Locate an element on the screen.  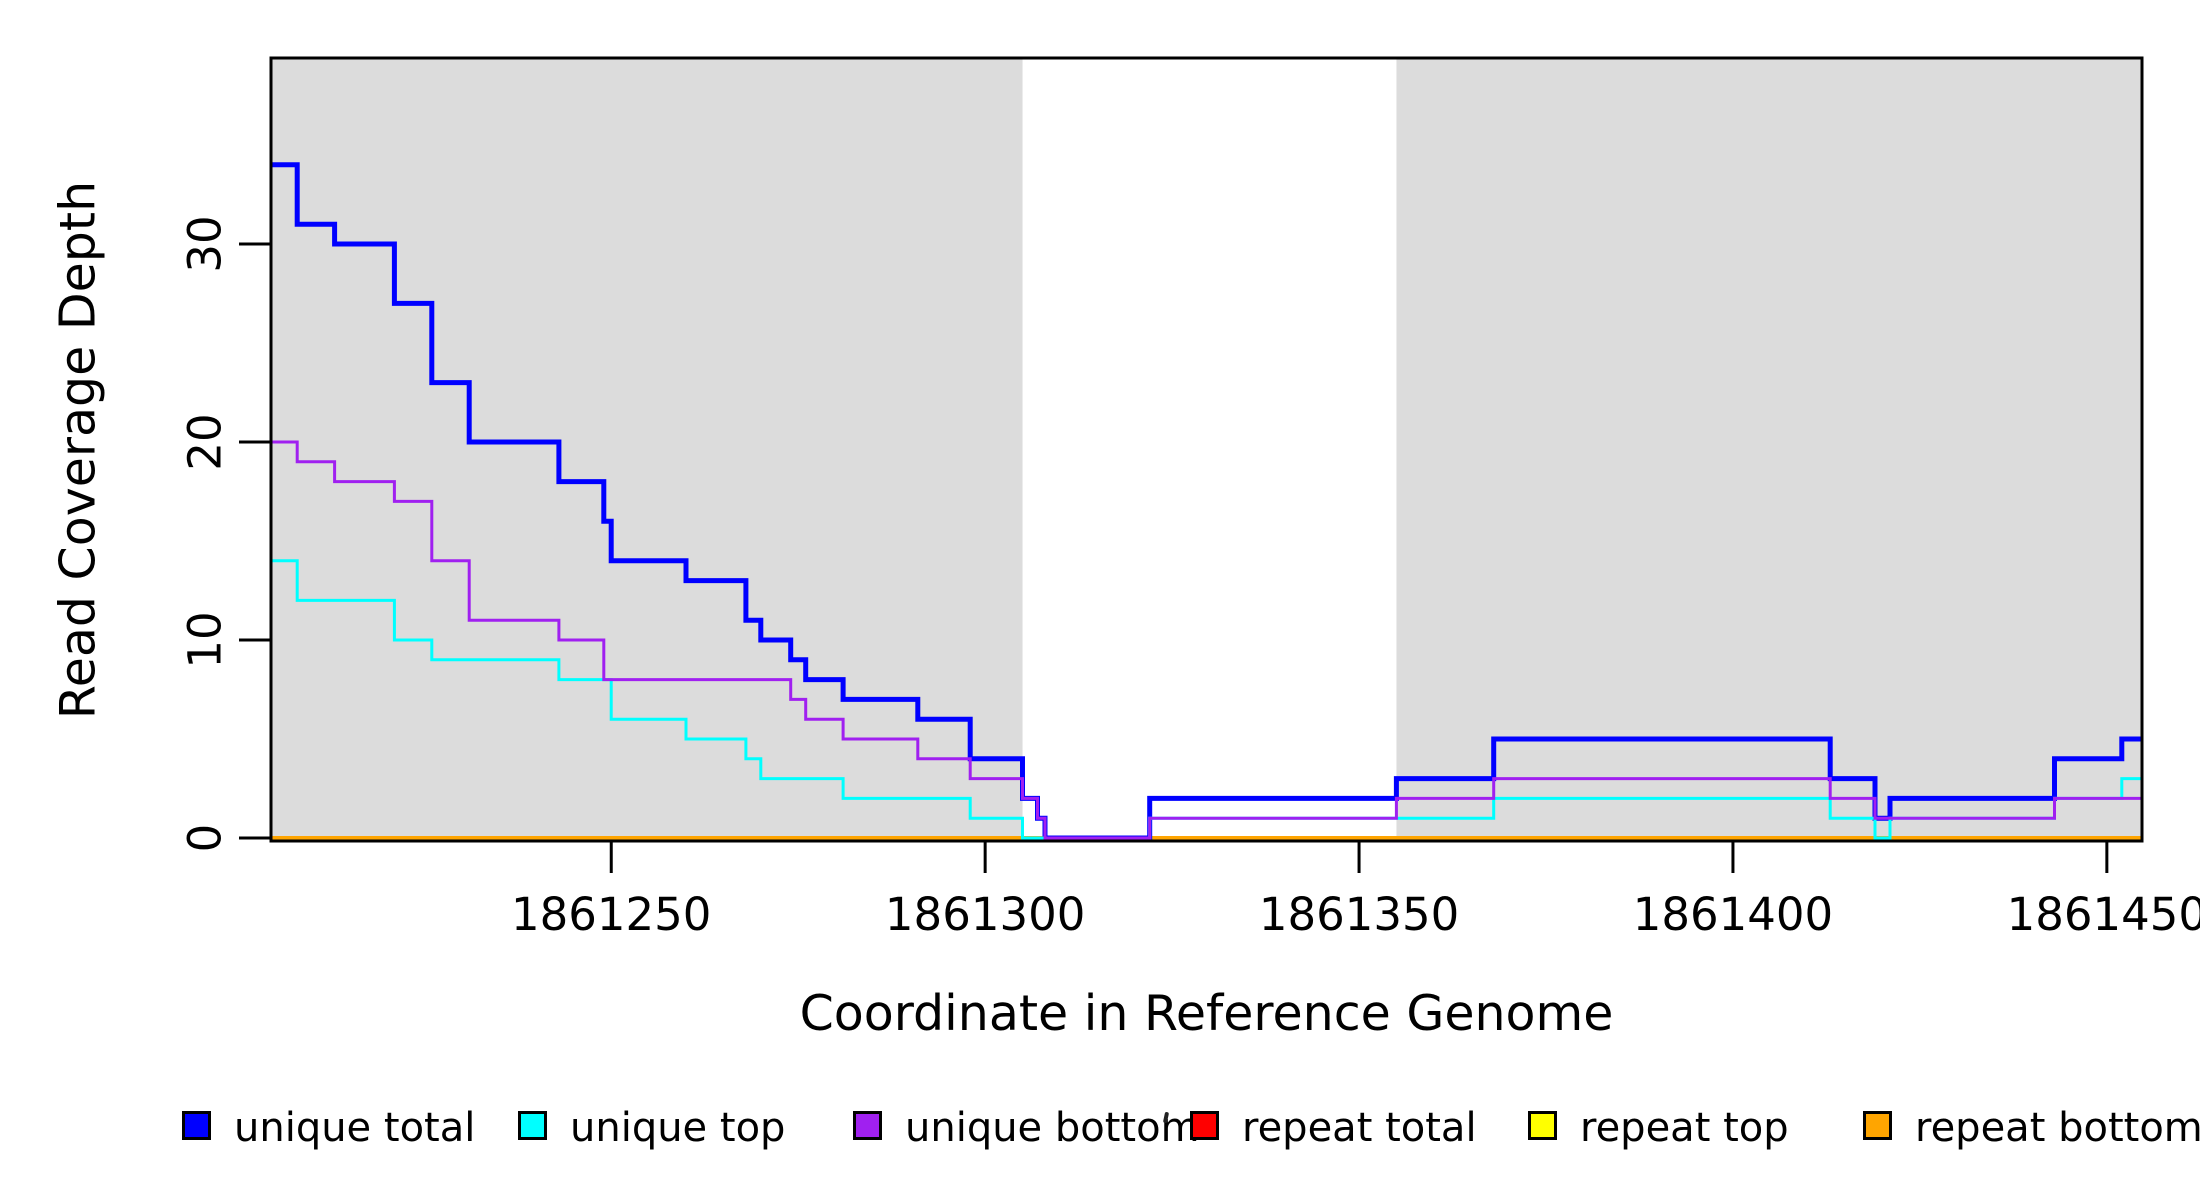
legend-label: unique bottom is located at coordinates (1052, 1128).